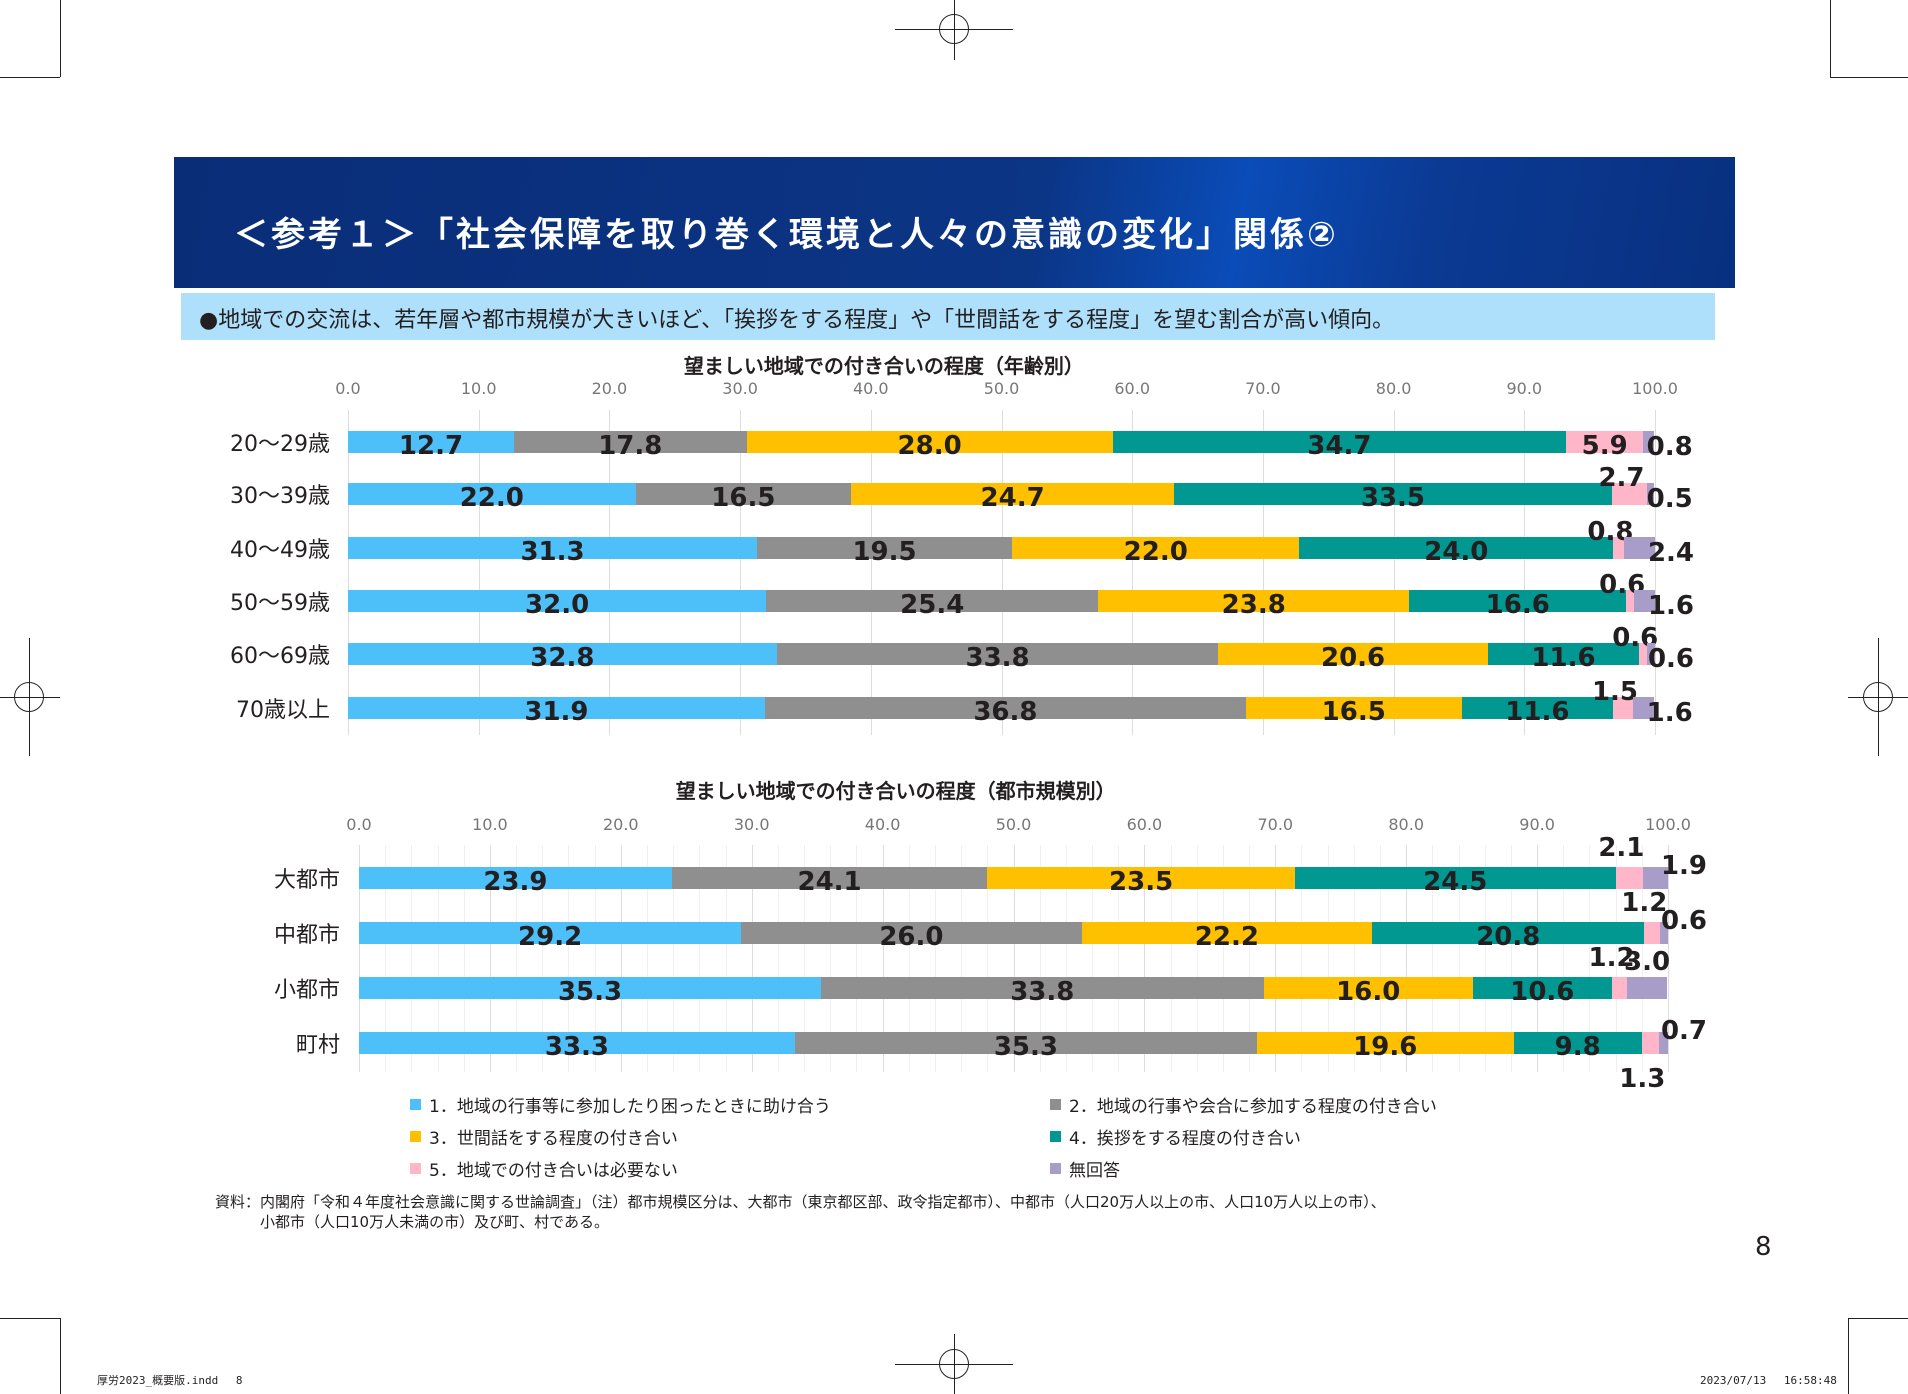 The height and width of the screenshot is (1394, 1908). What do you see at coordinates (1253, 605) in the screenshot?
I see `data-label: 23.8` at bounding box center [1253, 605].